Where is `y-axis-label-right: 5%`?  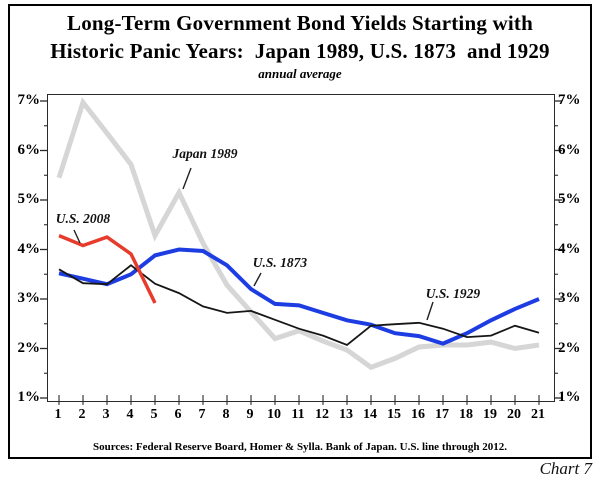 y-axis-label-right: 5% is located at coordinates (569, 199).